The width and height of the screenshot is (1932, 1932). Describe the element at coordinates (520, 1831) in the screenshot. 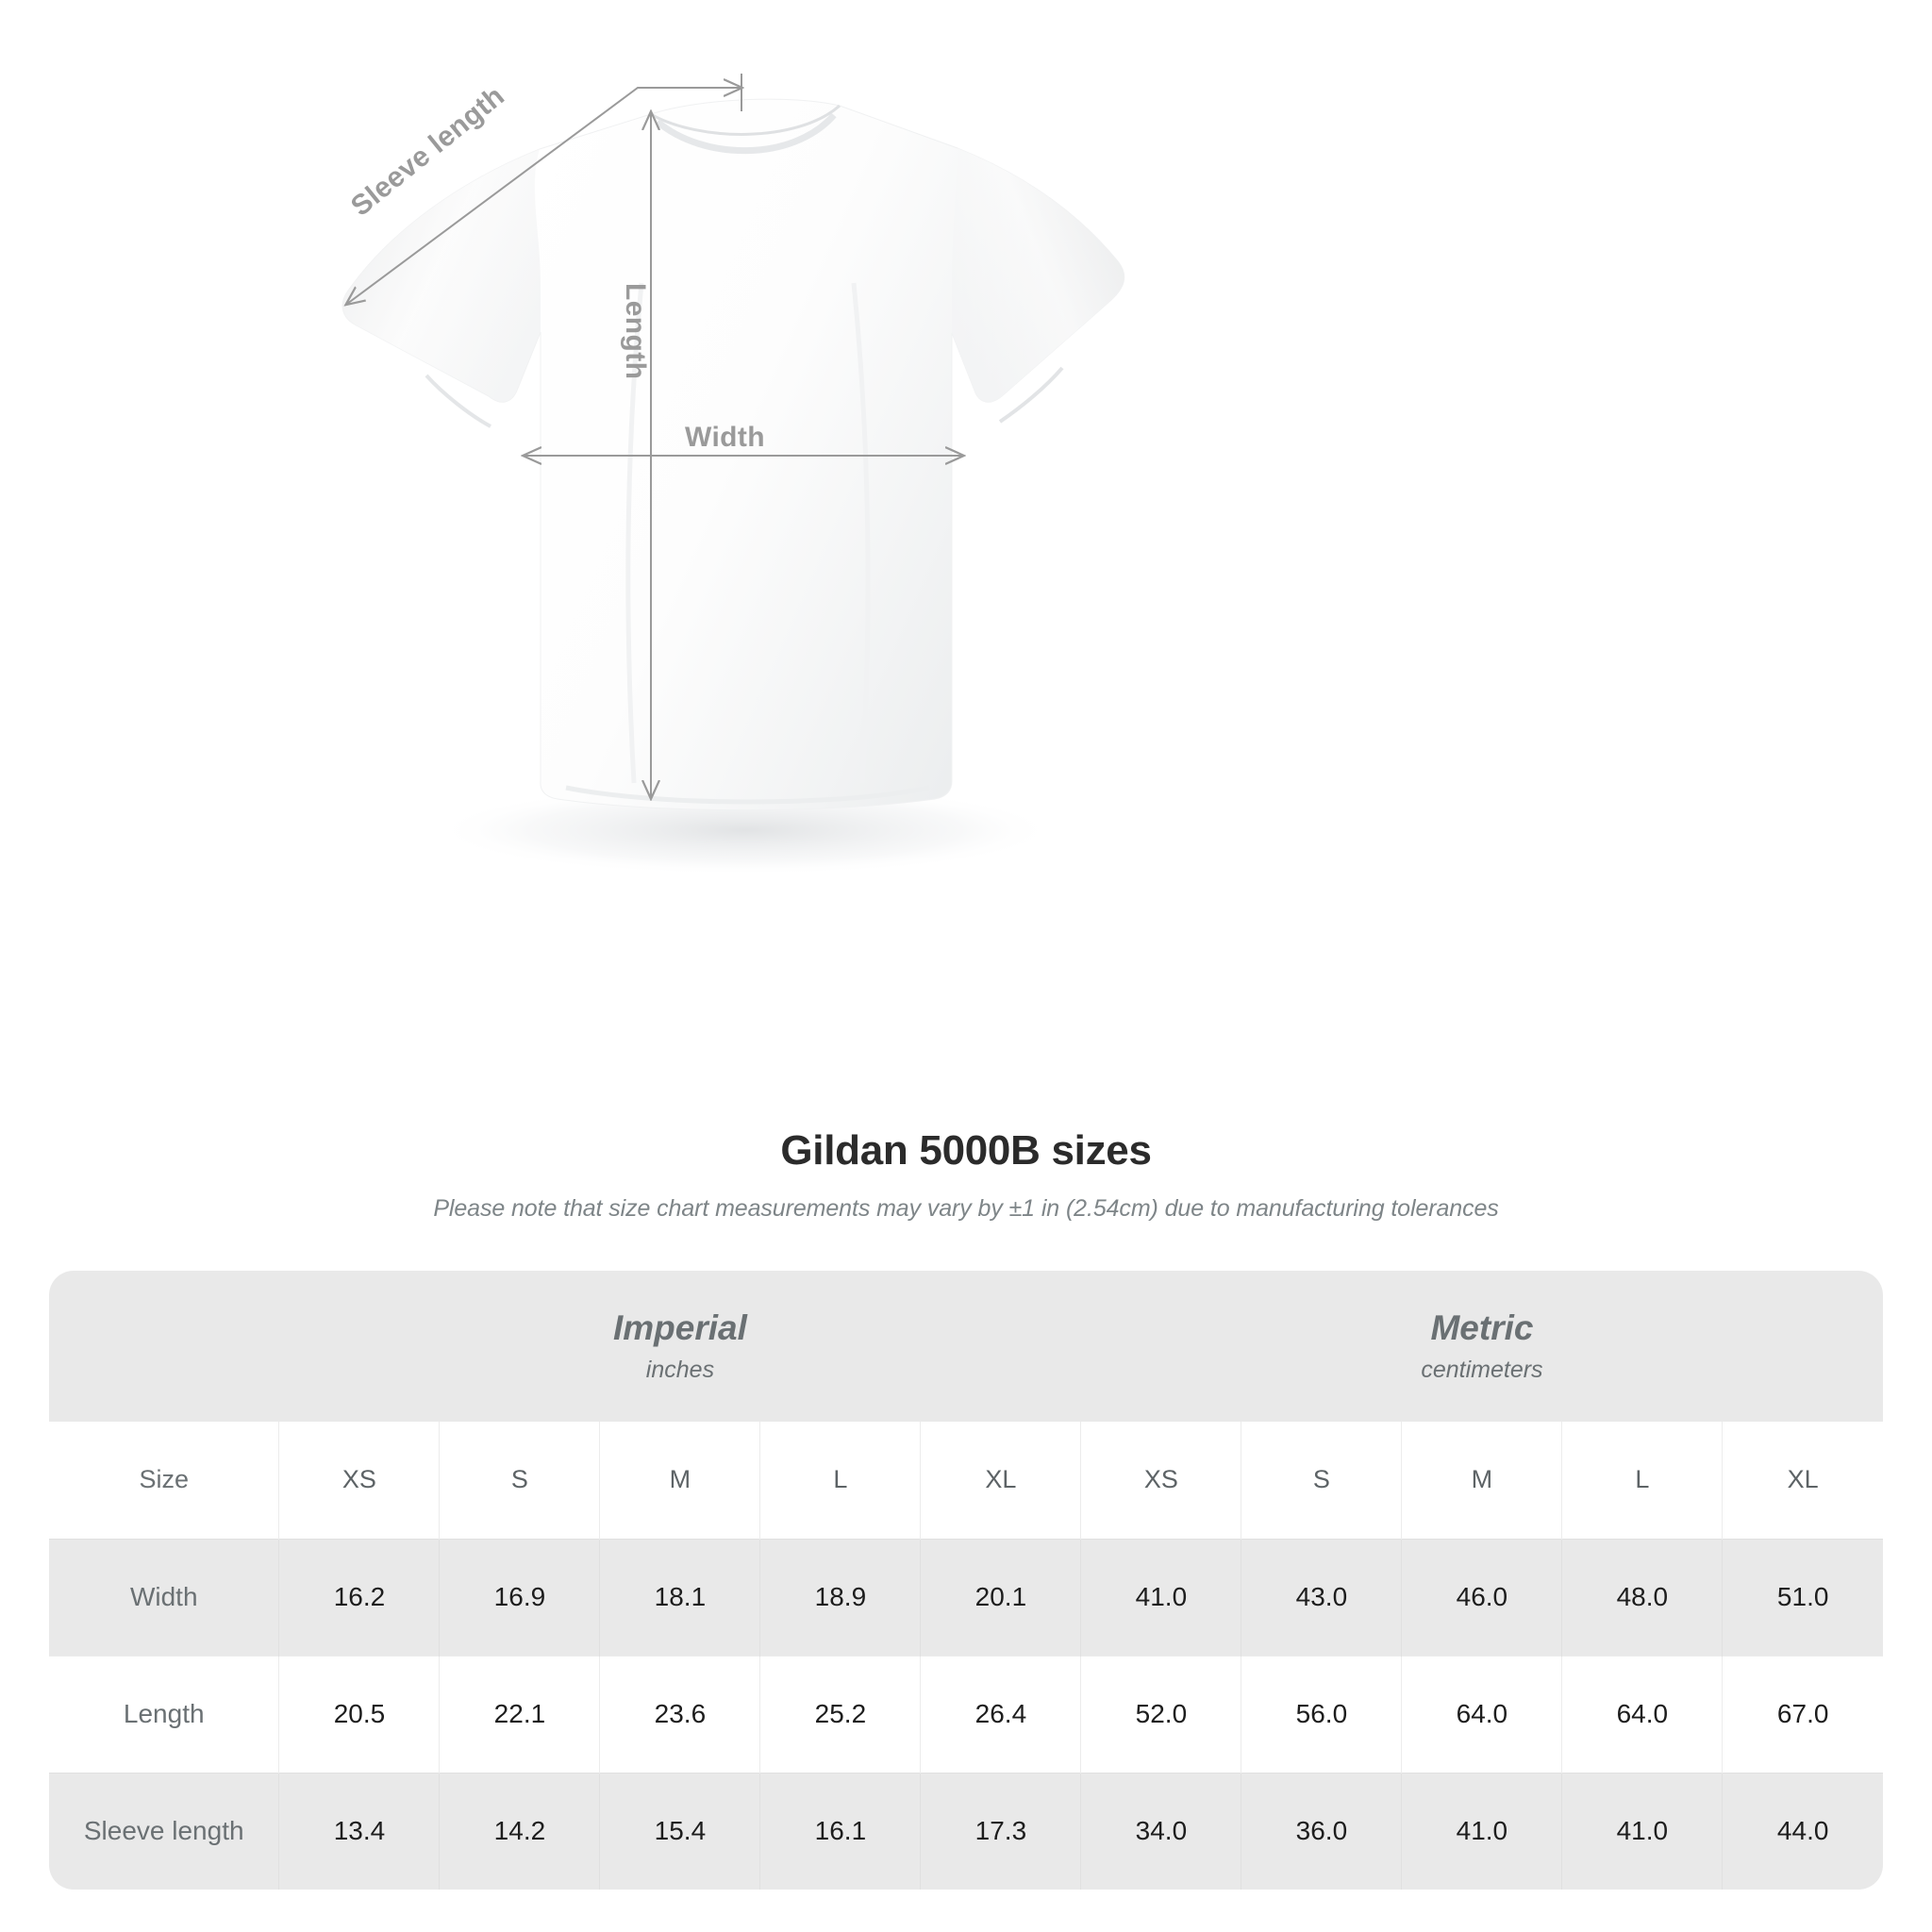

I see `cell-sleeve-imperial-s: 14.2` at that location.